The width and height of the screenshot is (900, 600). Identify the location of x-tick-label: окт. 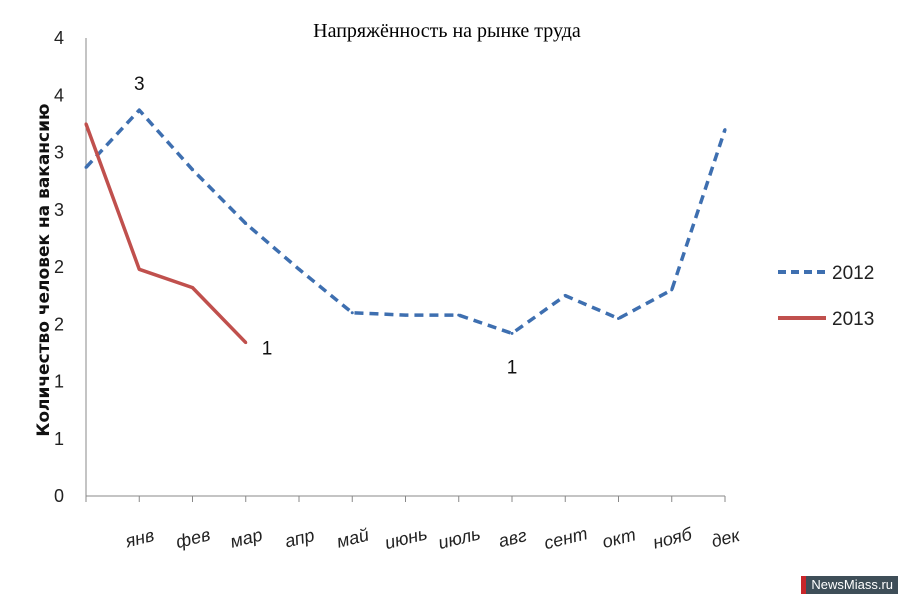
(619, 538).